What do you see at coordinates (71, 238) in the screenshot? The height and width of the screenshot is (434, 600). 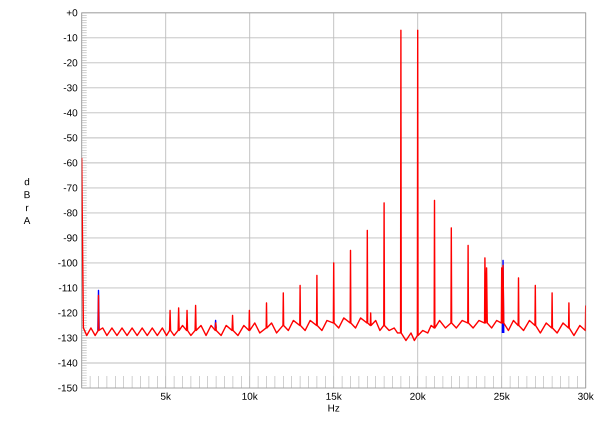 I see `y-tick-label: -90` at bounding box center [71, 238].